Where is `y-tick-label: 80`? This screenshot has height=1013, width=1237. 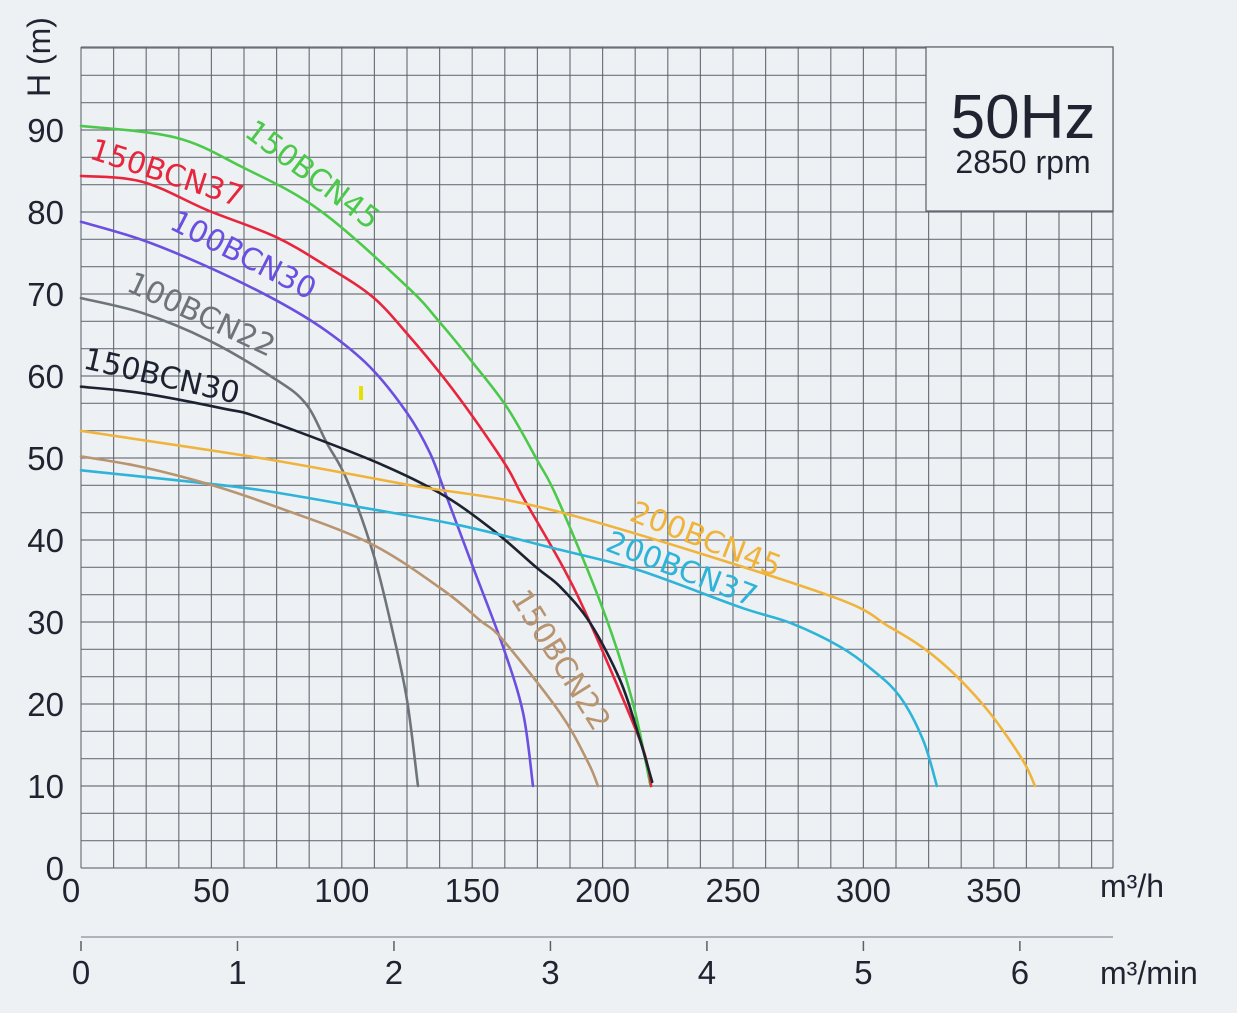 y-tick-label: 80 is located at coordinates (45, 212).